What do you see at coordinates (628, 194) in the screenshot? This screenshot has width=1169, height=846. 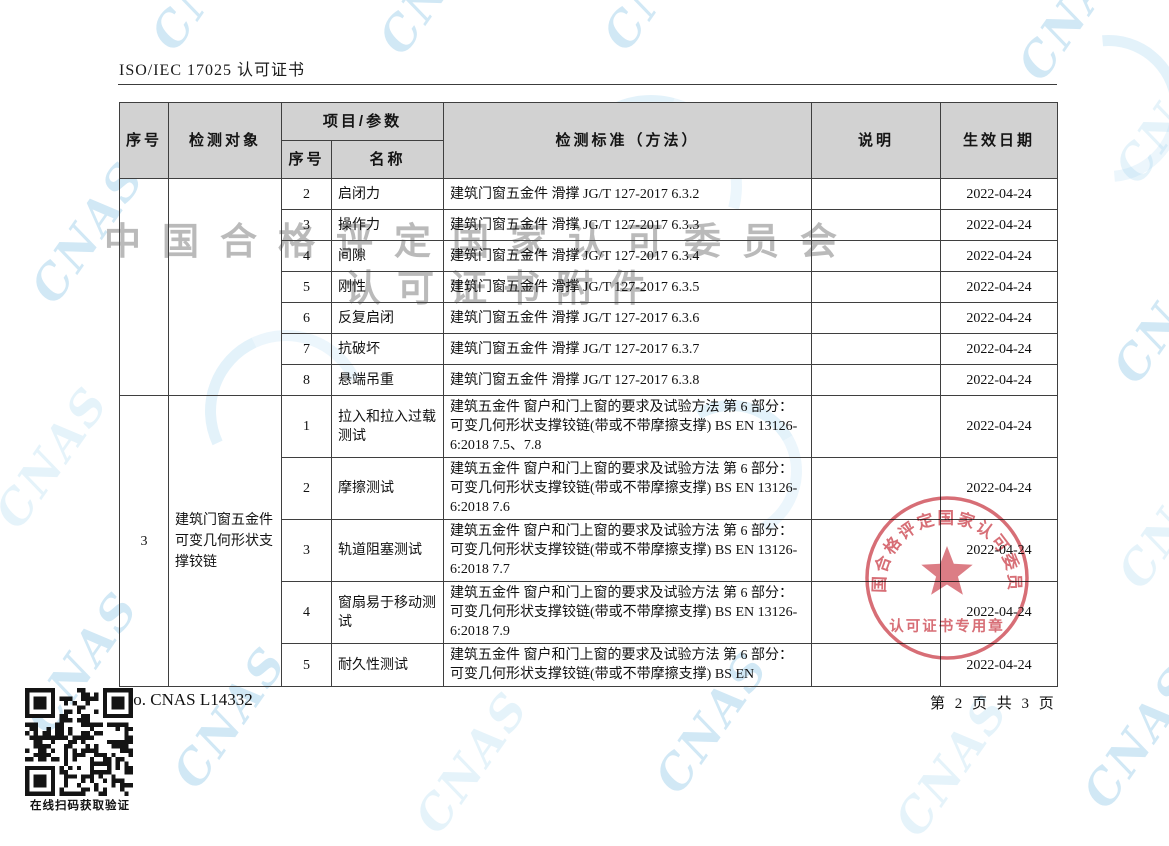 I see `item-standard: 建筑门窗五金件 滑撑 JG/T 127-2017 6.3.2` at bounding box center [628, 194].